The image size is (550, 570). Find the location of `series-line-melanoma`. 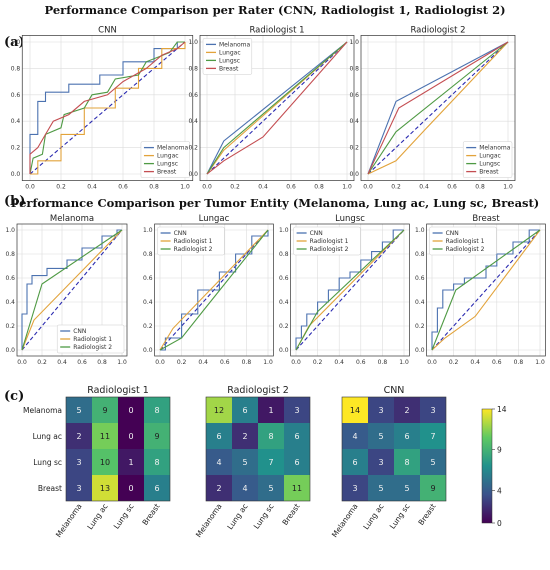

series-line-melanoma is located at coordinates (438, 108).